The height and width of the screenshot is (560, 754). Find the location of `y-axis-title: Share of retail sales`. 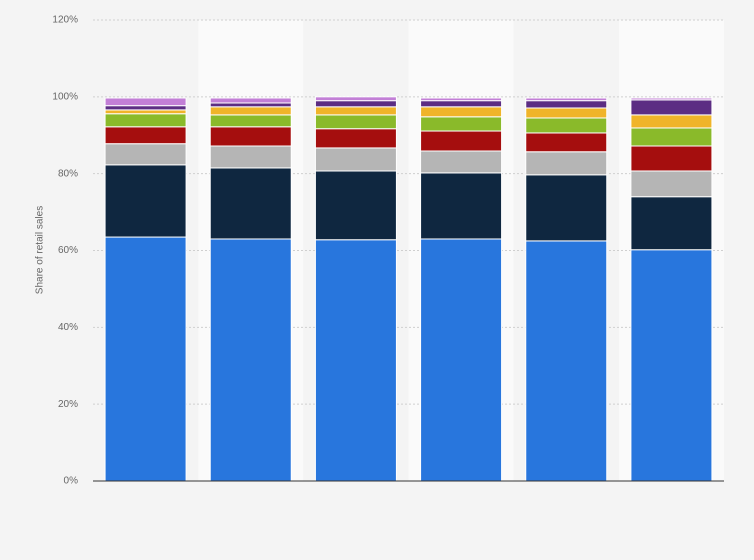

y-axis-title: Share of retail sales is located at coordinates (40, 250).